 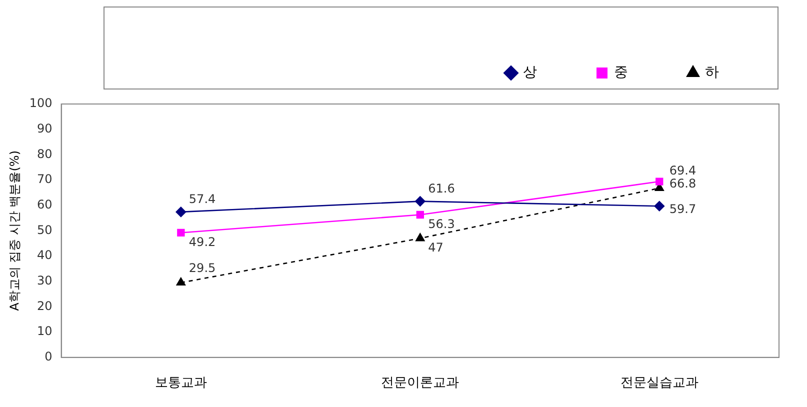 I want to click on x-tick-label: 전문이론교과, so click(x=420, y=383).